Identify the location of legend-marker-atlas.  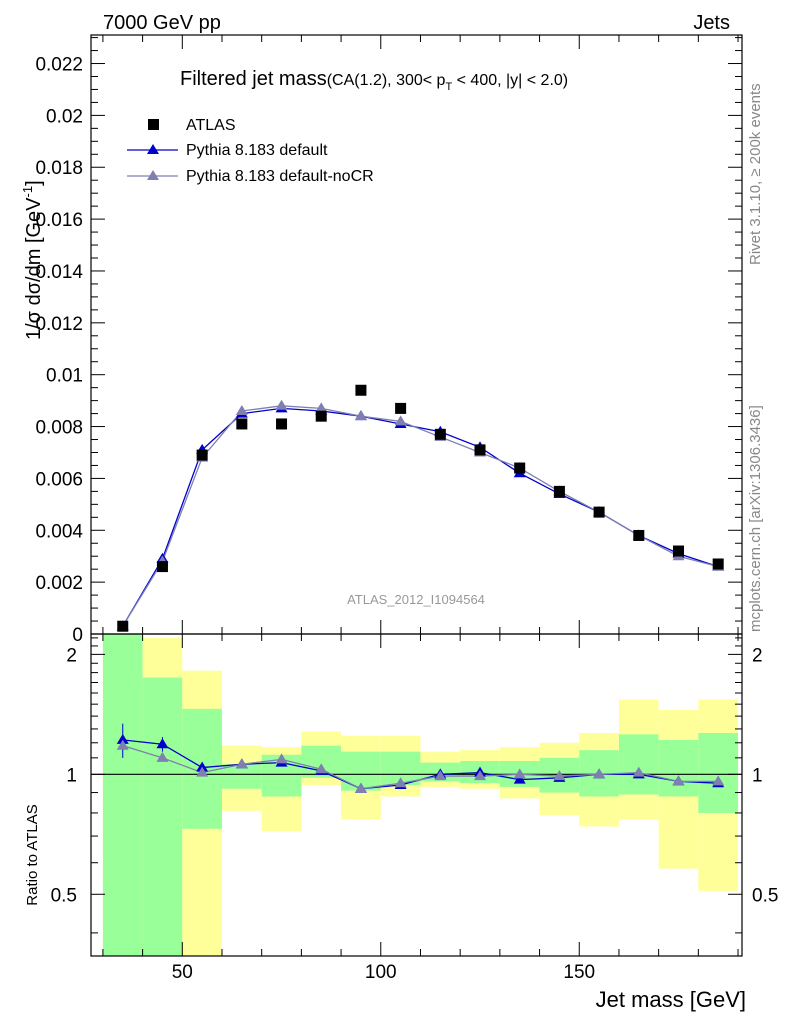
(153, 124).